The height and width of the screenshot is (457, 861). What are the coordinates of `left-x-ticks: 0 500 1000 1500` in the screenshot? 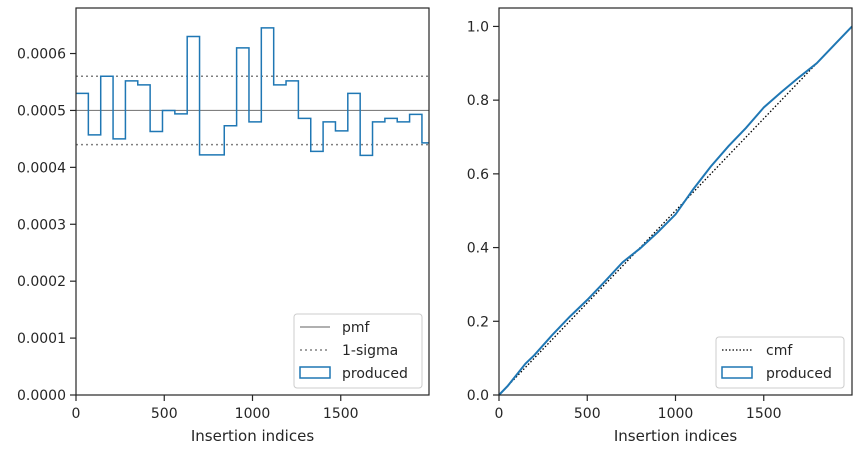 It's located at (215, 408).